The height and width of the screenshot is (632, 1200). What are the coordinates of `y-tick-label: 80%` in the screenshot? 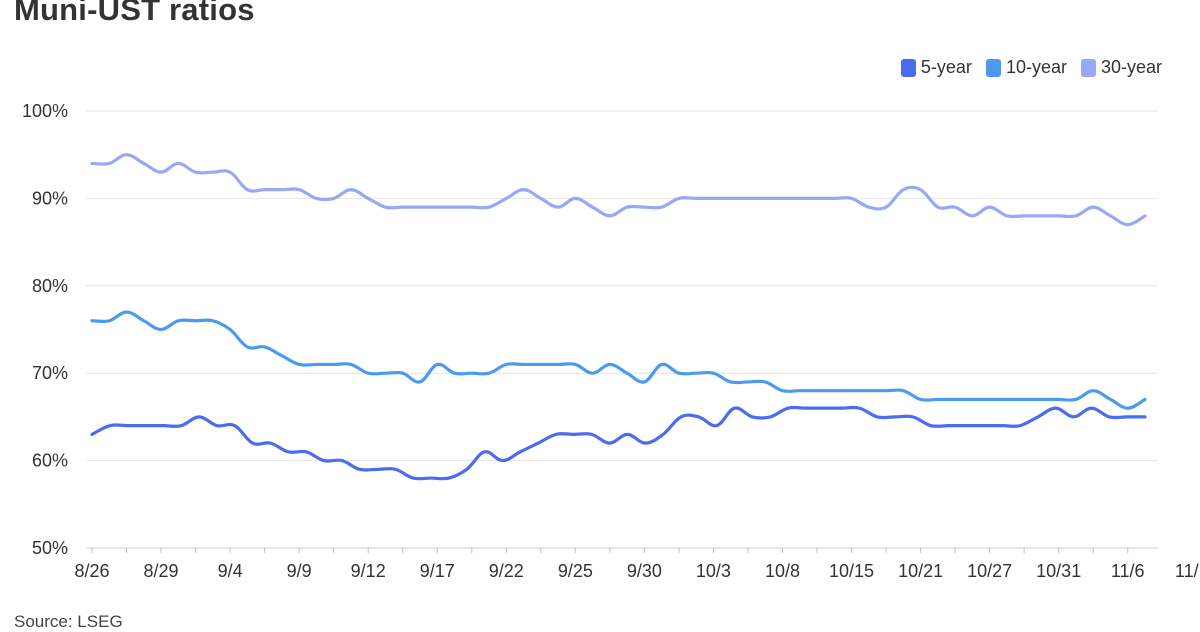 It's located at (50, 286).